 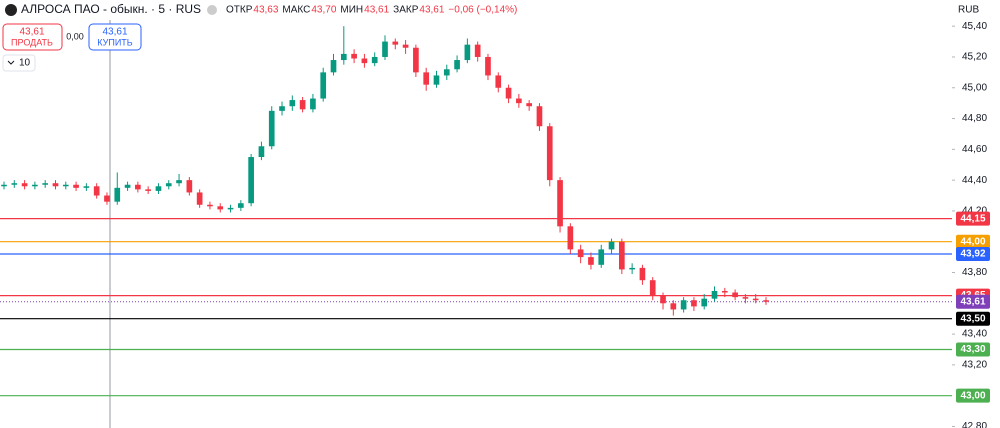 I want to click on price-label: 43,50, so click(x=972, y=318).